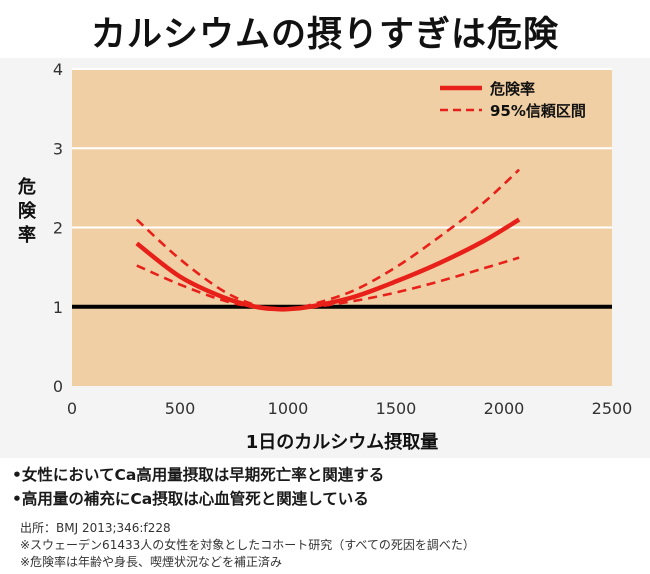  Describe the element at coordinates (95, 528) in the screenshot. I see `source-note: 出所：BMJ 2013;346:f228` at that location.